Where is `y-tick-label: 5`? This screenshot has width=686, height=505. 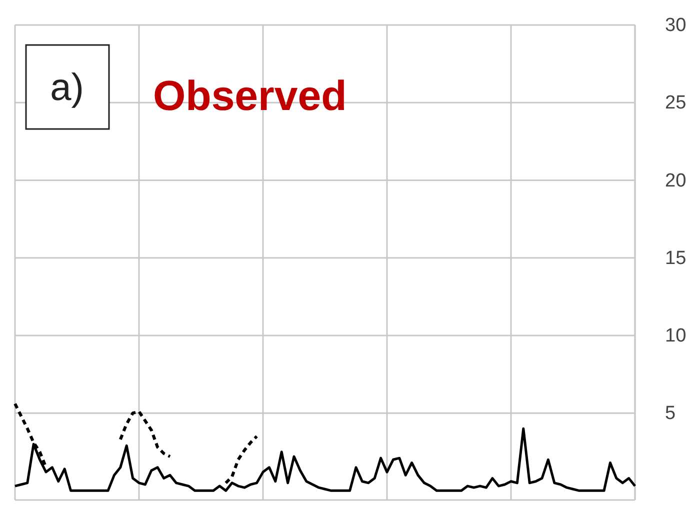 y-tick-label: 5 is located at coordinates (670, 413).